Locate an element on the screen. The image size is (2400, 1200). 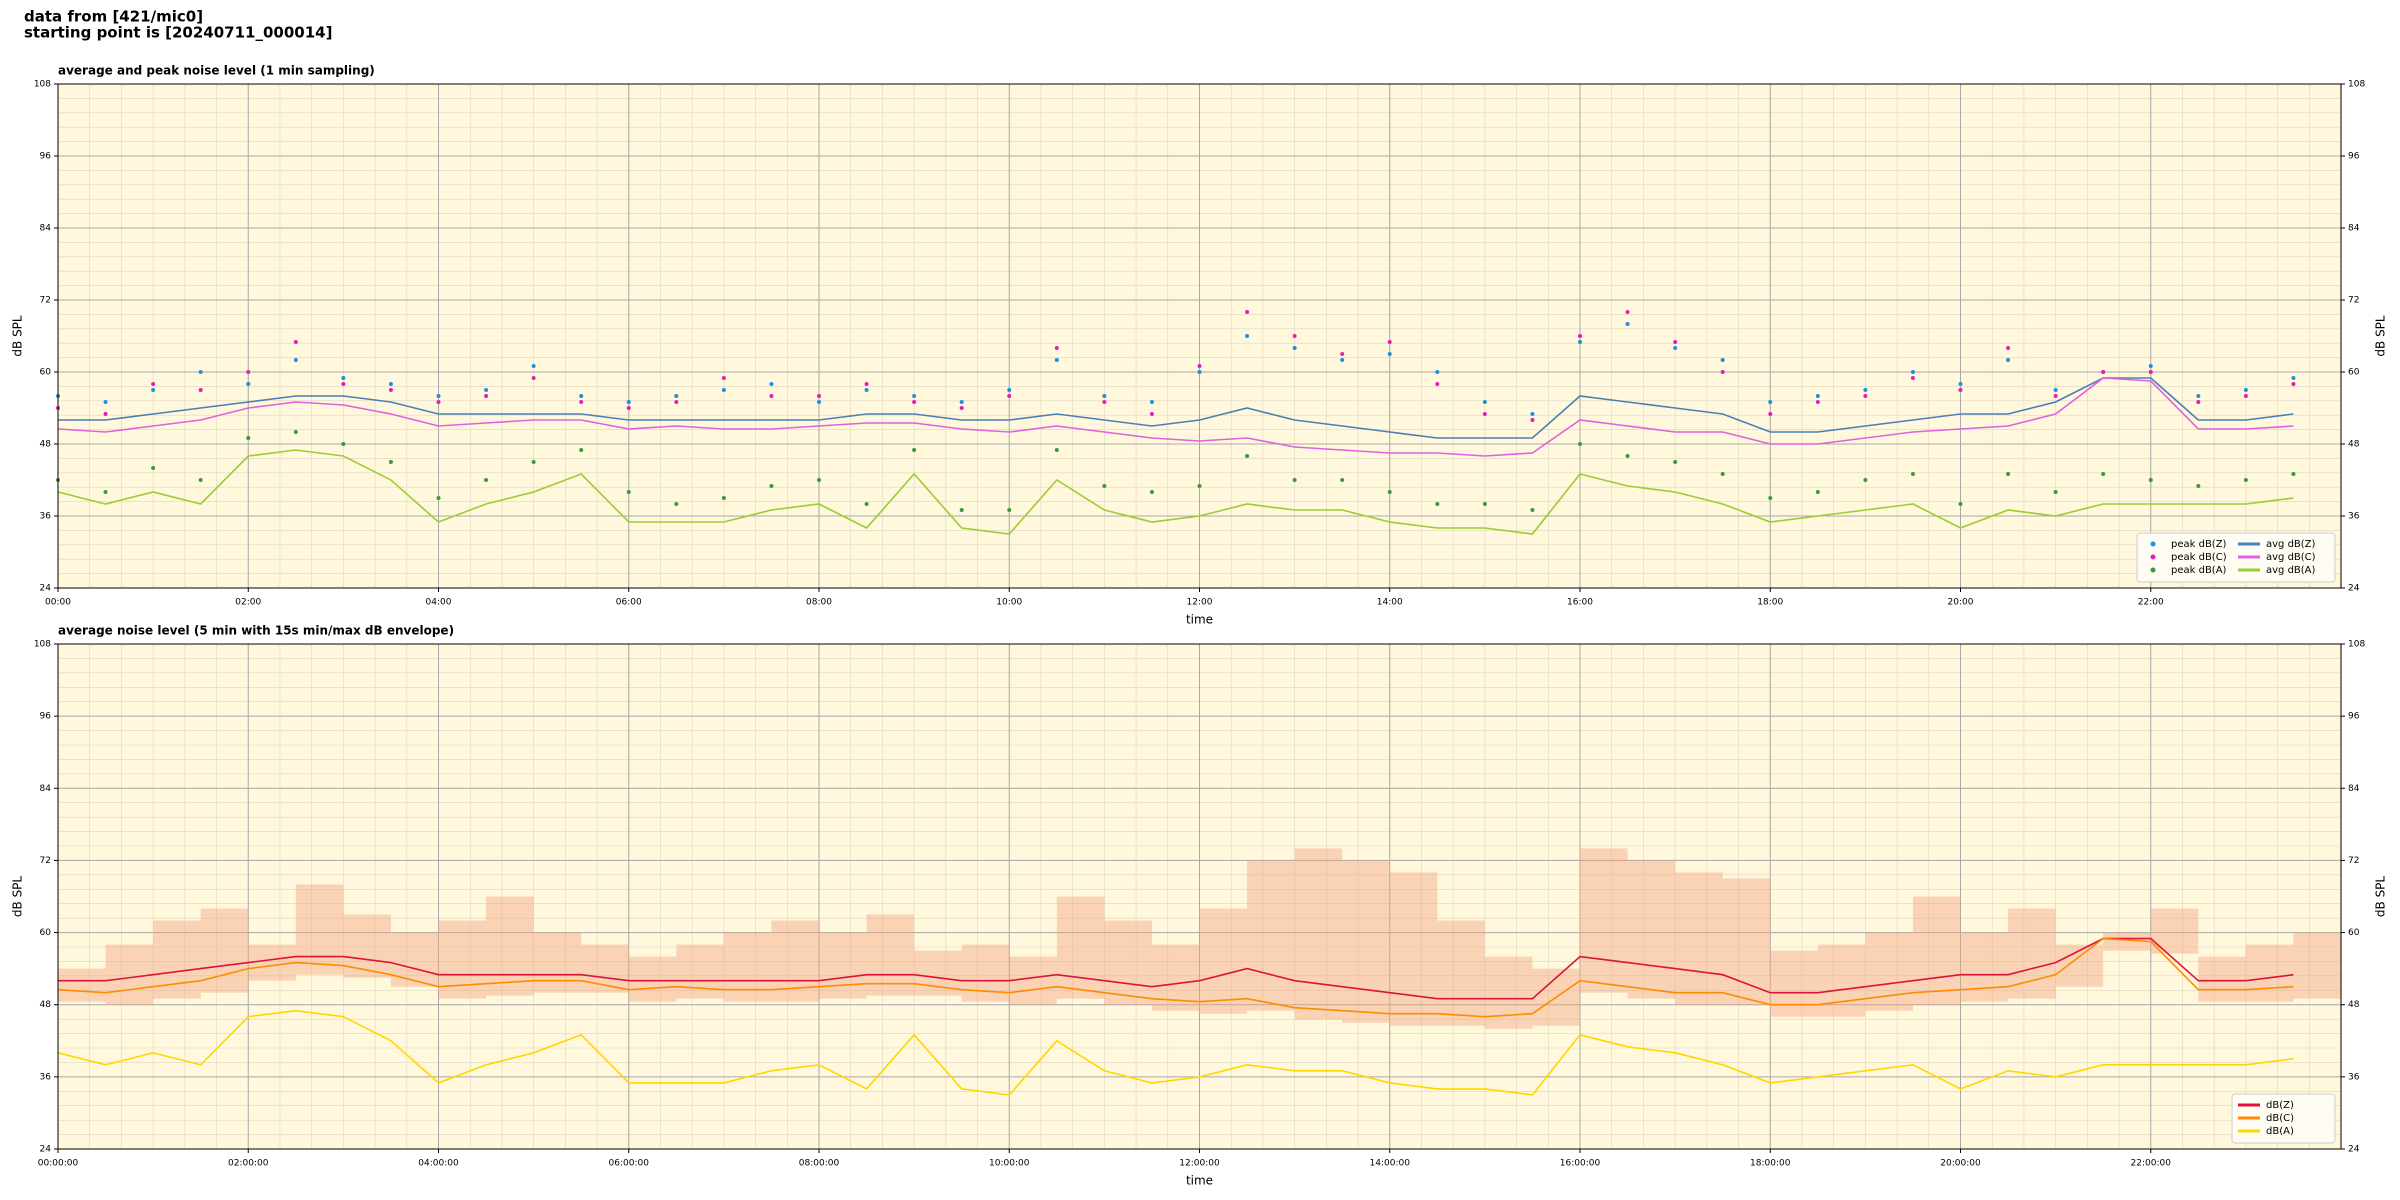
x-tick-label: 00:00 is located at coordinates (58, 603).